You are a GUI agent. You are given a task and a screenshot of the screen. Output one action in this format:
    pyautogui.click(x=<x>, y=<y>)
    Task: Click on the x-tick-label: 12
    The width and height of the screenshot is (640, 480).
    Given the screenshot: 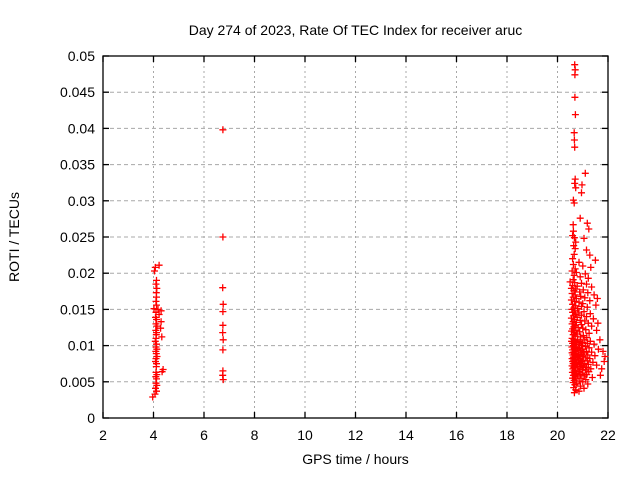 What is the action you would take?
    pyautogui.click(x=356, y=435)
    